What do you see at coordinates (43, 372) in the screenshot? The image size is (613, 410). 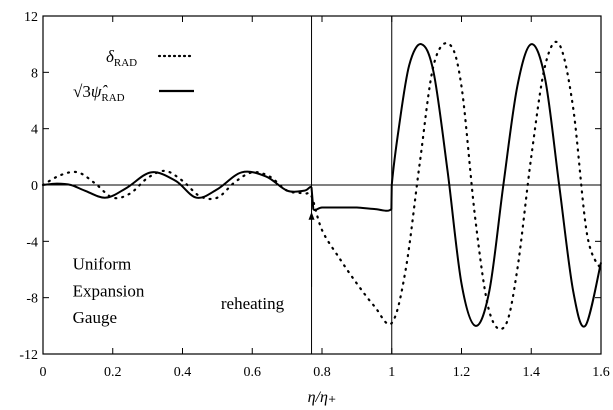 I see `x-tick-label: 0` at bounding box center [43, 372].